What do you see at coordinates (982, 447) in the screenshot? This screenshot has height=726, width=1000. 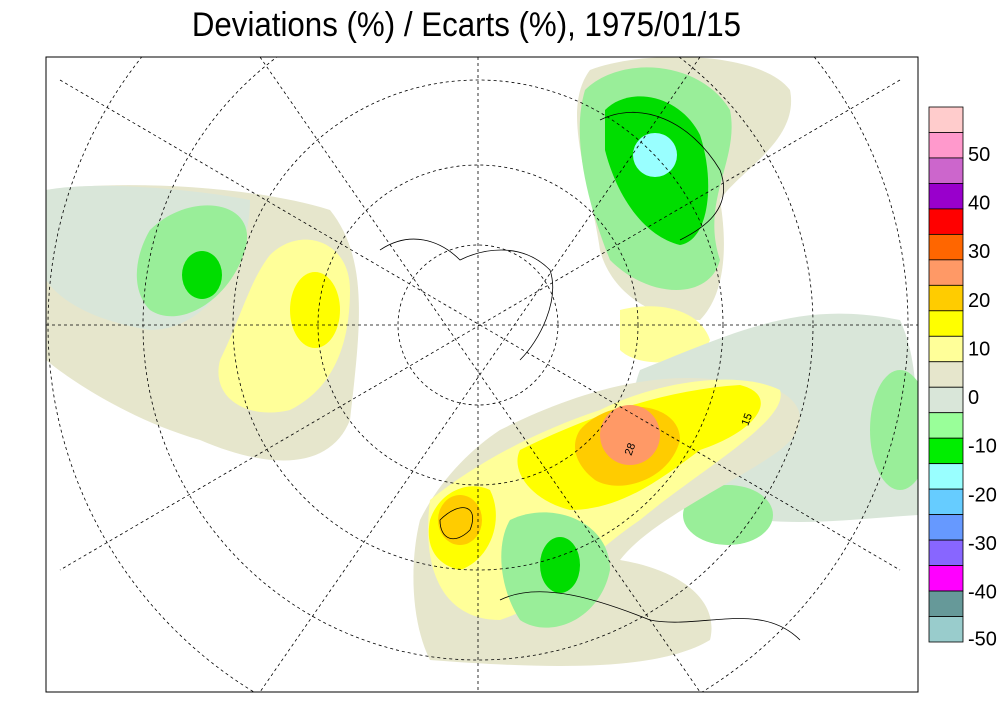 I see `legend-label: -10` at bounding box center [982, 447].